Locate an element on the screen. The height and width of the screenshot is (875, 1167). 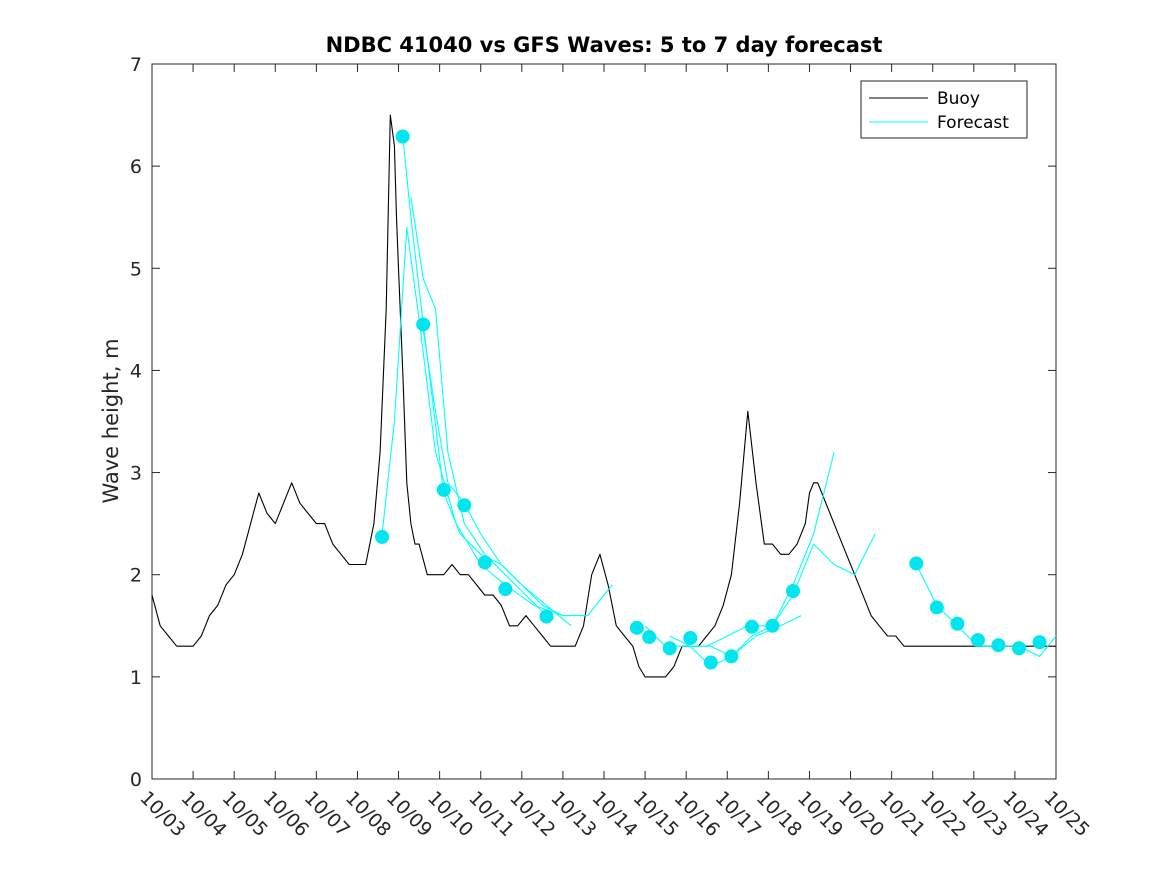
y-axis-label: Wave height, m is located at coordinates (111, 420).